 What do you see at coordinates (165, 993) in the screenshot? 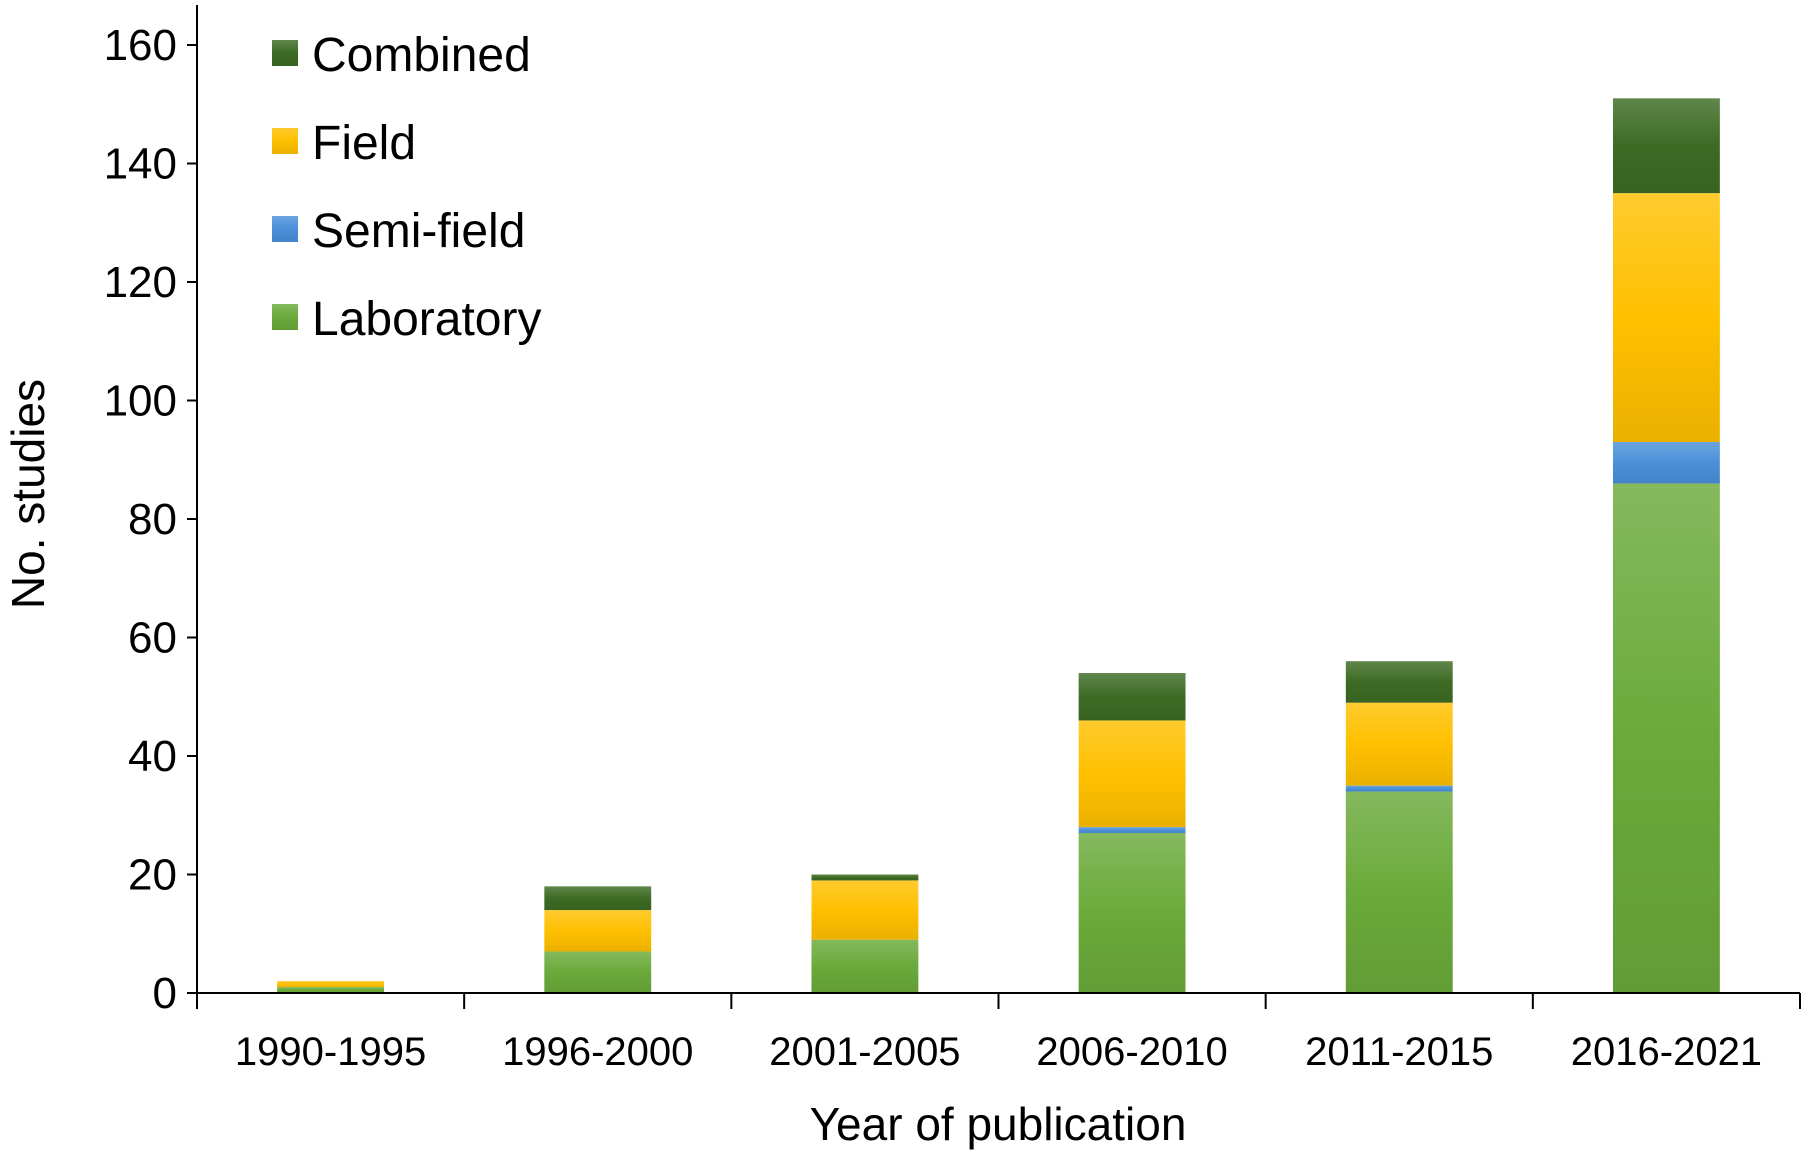
I see `y-tick-label: 0` at bounding box center [165, 993].